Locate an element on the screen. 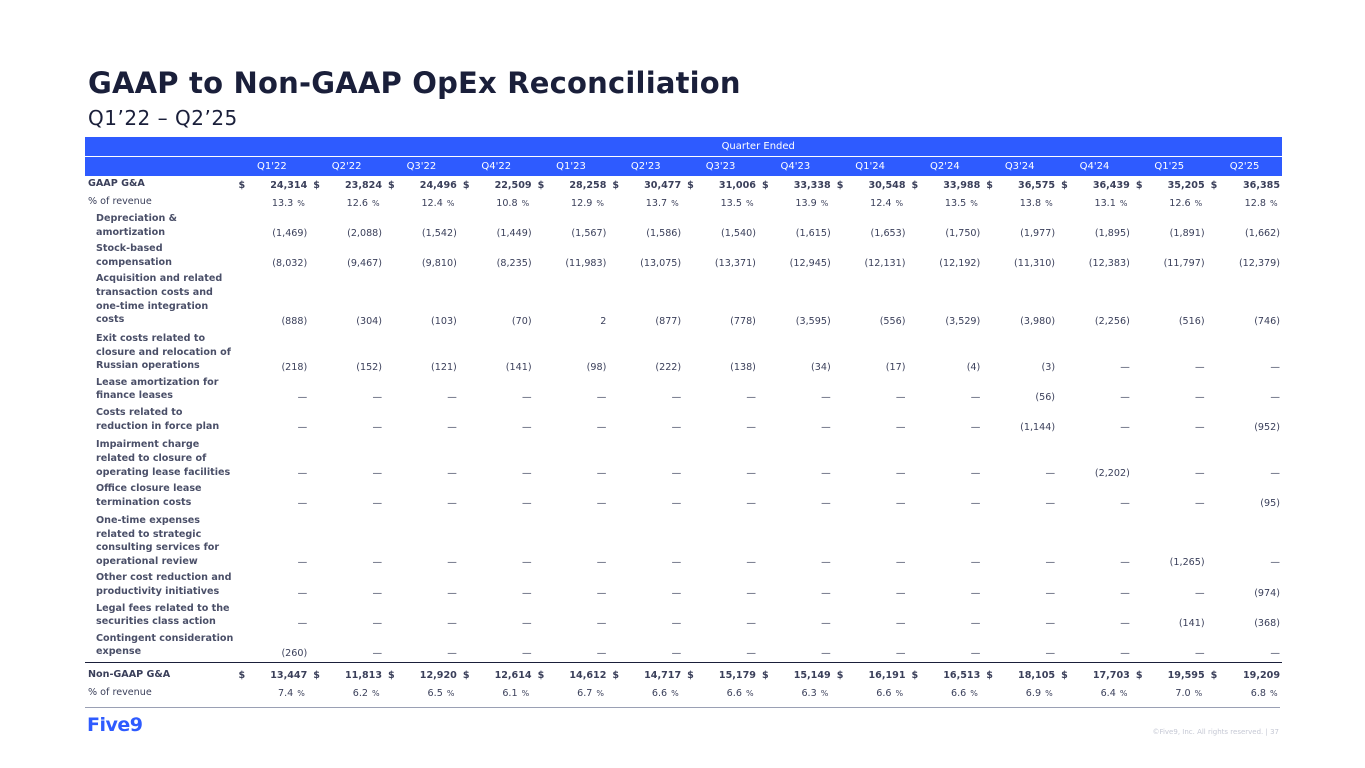 The width and height of the screenshot is (1365, 768). percent-value: 12.4 is located at coordinates (432, 203).